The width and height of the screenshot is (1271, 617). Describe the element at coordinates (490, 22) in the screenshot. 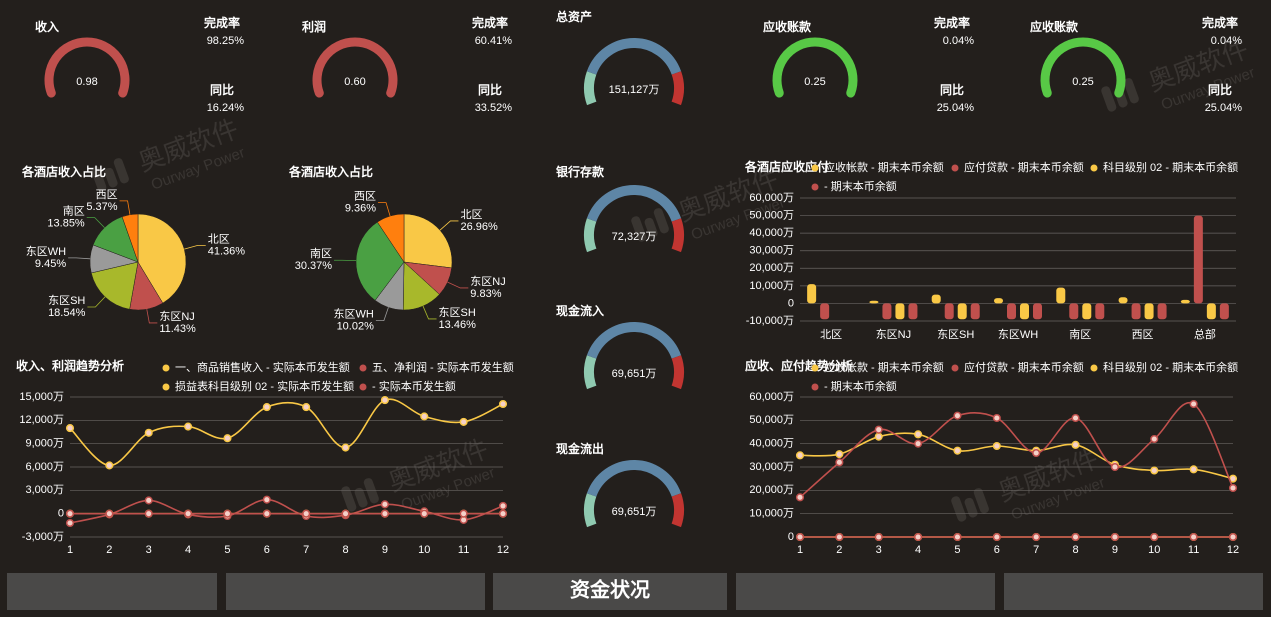

I see `kpi-label: 完成率` at that location.